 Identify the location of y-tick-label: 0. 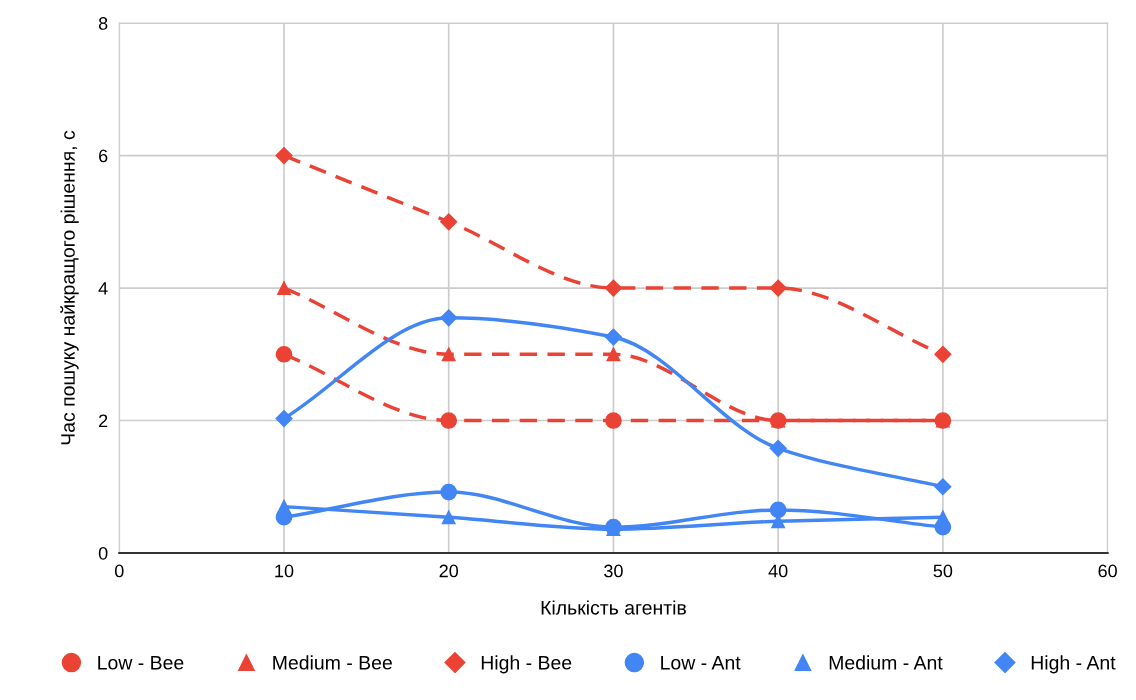
(103, 553).